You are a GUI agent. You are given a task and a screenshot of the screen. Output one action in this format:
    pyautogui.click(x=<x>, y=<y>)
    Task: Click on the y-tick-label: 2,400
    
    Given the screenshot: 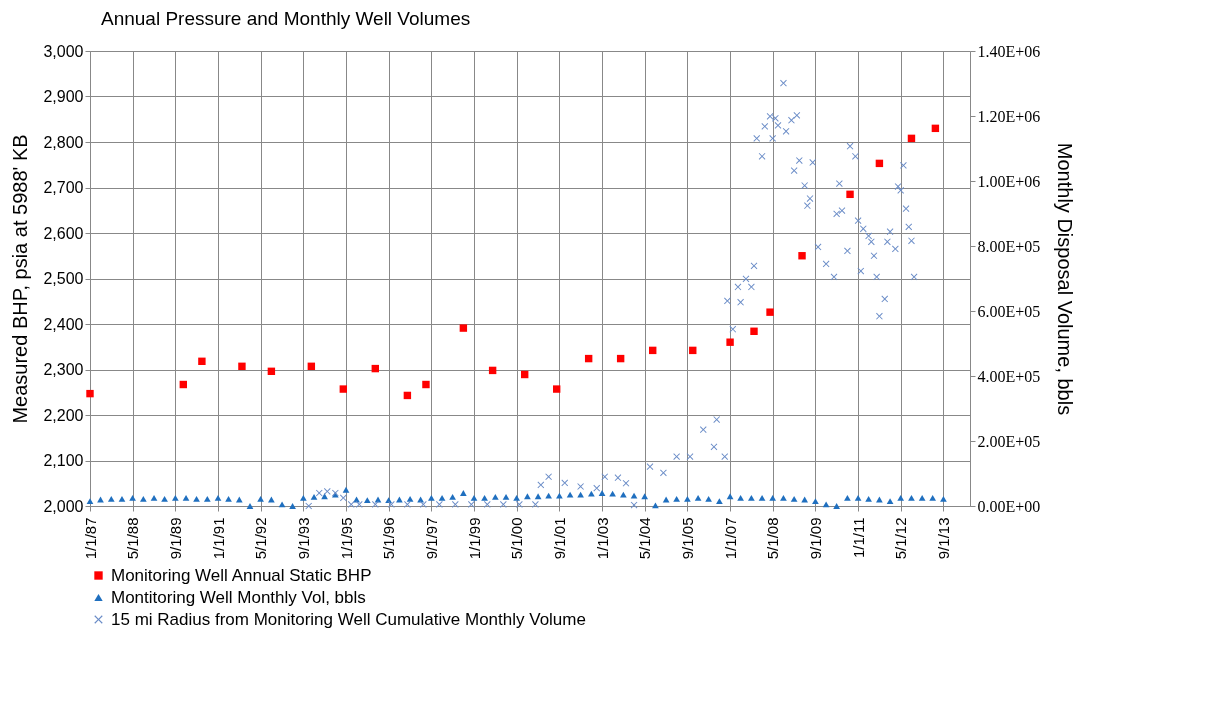 What is the action you would take?
    pyautogui.click(x=63, y=324)
    